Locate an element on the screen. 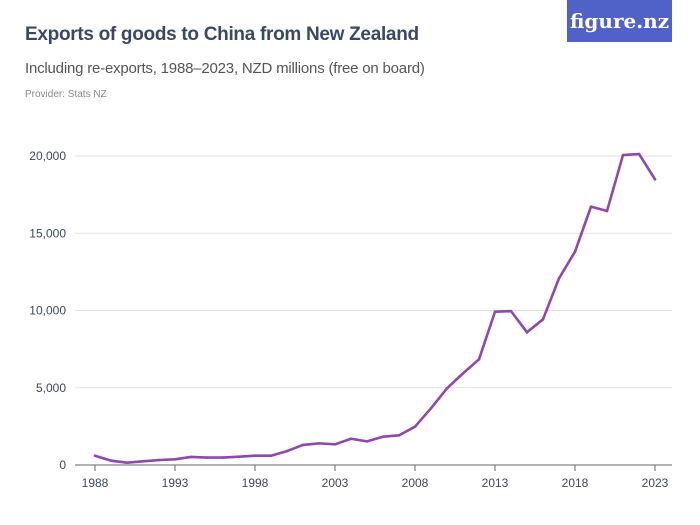 This screenshot has height=525, width=700. x-tick-label: 2008 is located at coordinates (415, 483).